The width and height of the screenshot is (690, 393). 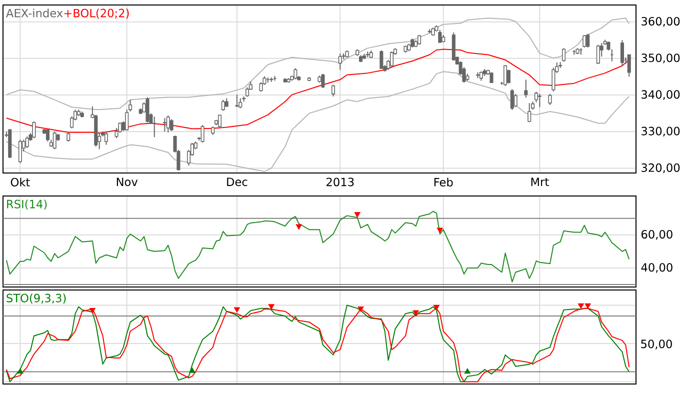 What do you see at coordinates (127, 182) in the screenshot?
I see `x-tick-label: Nov` at bounding box center [127, 182].